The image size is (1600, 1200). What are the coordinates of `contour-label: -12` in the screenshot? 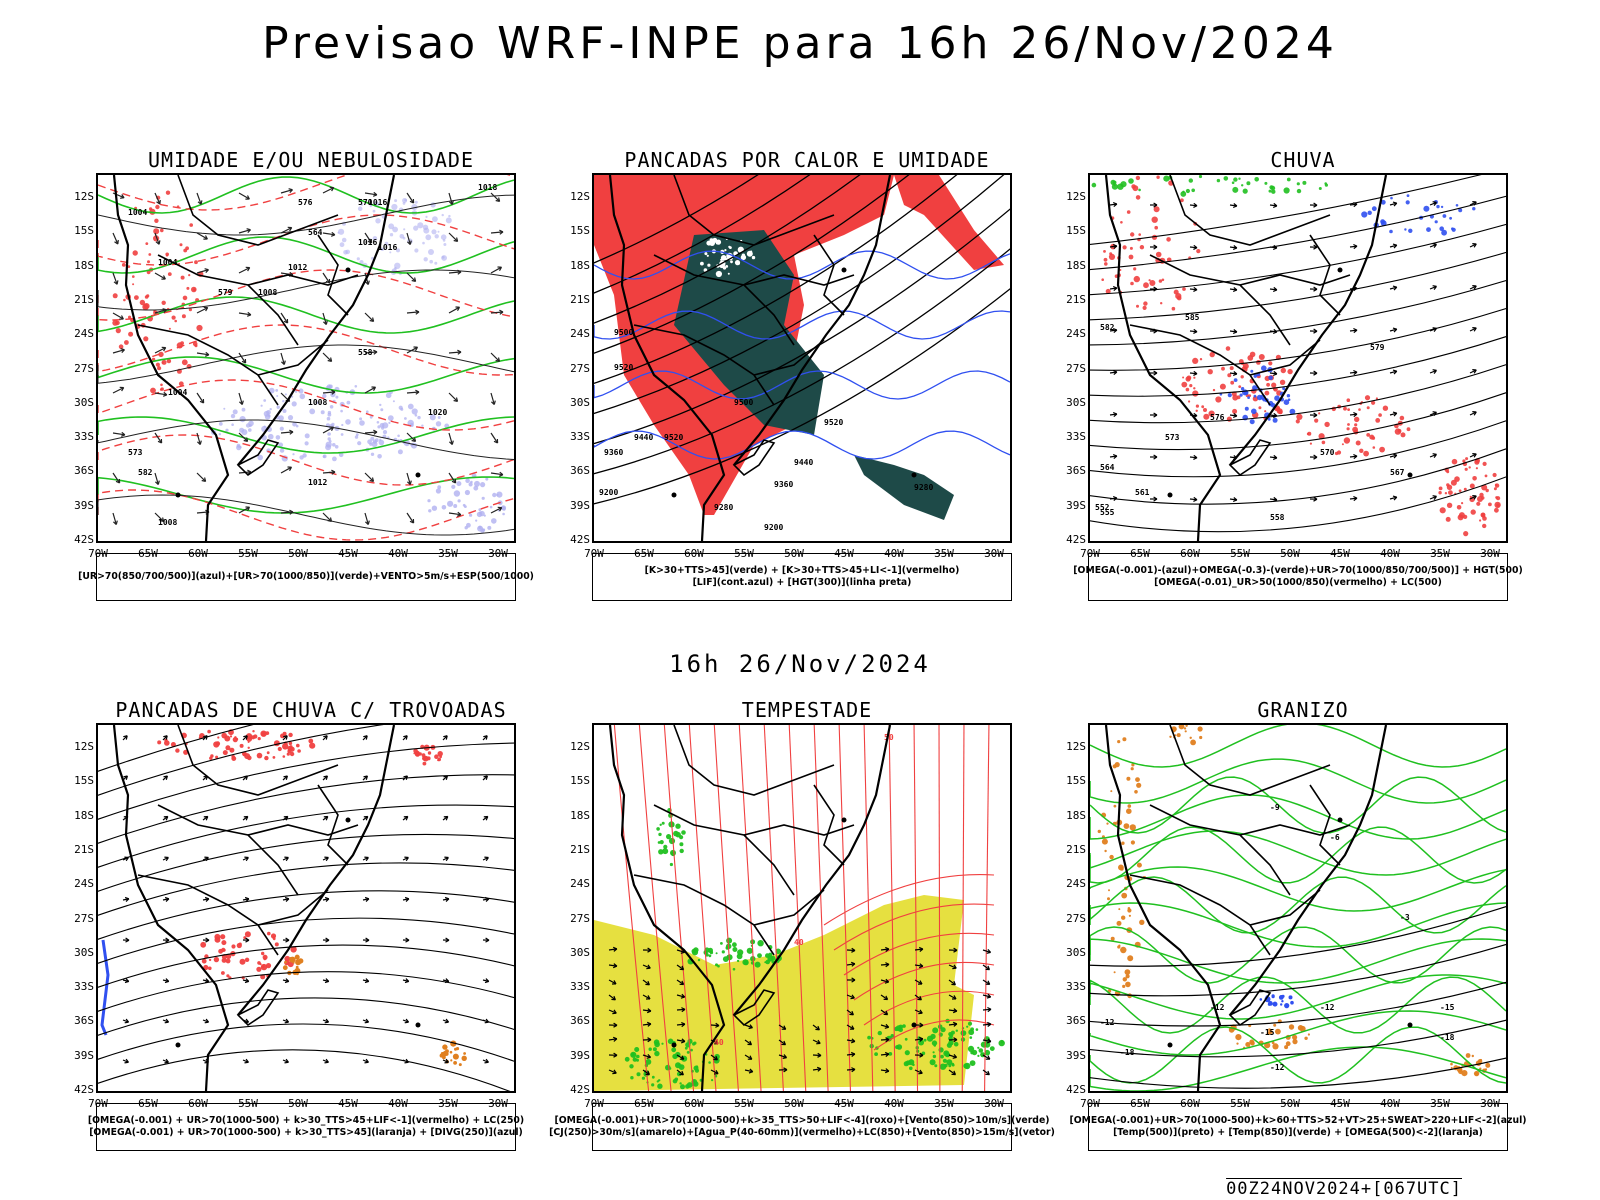 It's located at (1107, 1022).